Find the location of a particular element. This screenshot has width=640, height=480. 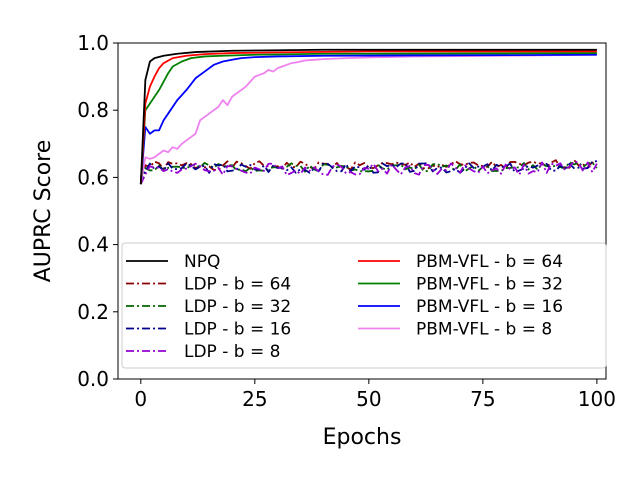

y-tick-label-2: 0.4 is located at coordinates (93, 245).